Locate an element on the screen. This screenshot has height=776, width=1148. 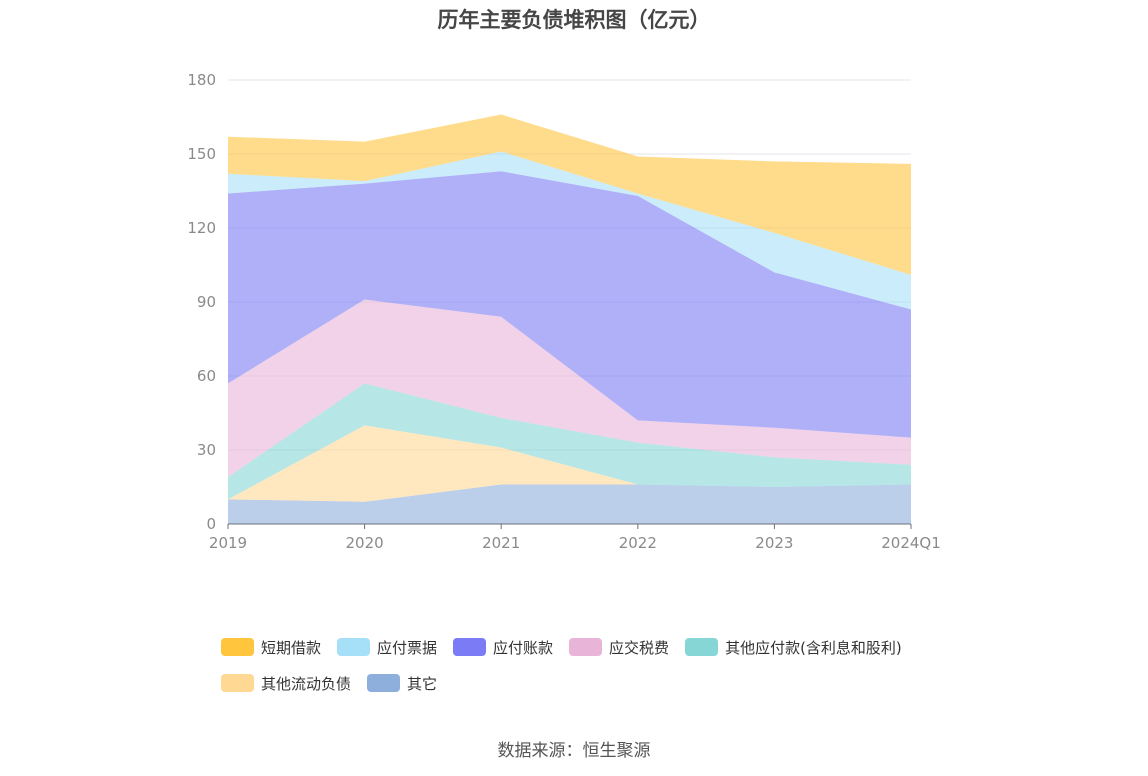
legend-label: 应付账款 is located at coordinates (523, 647).